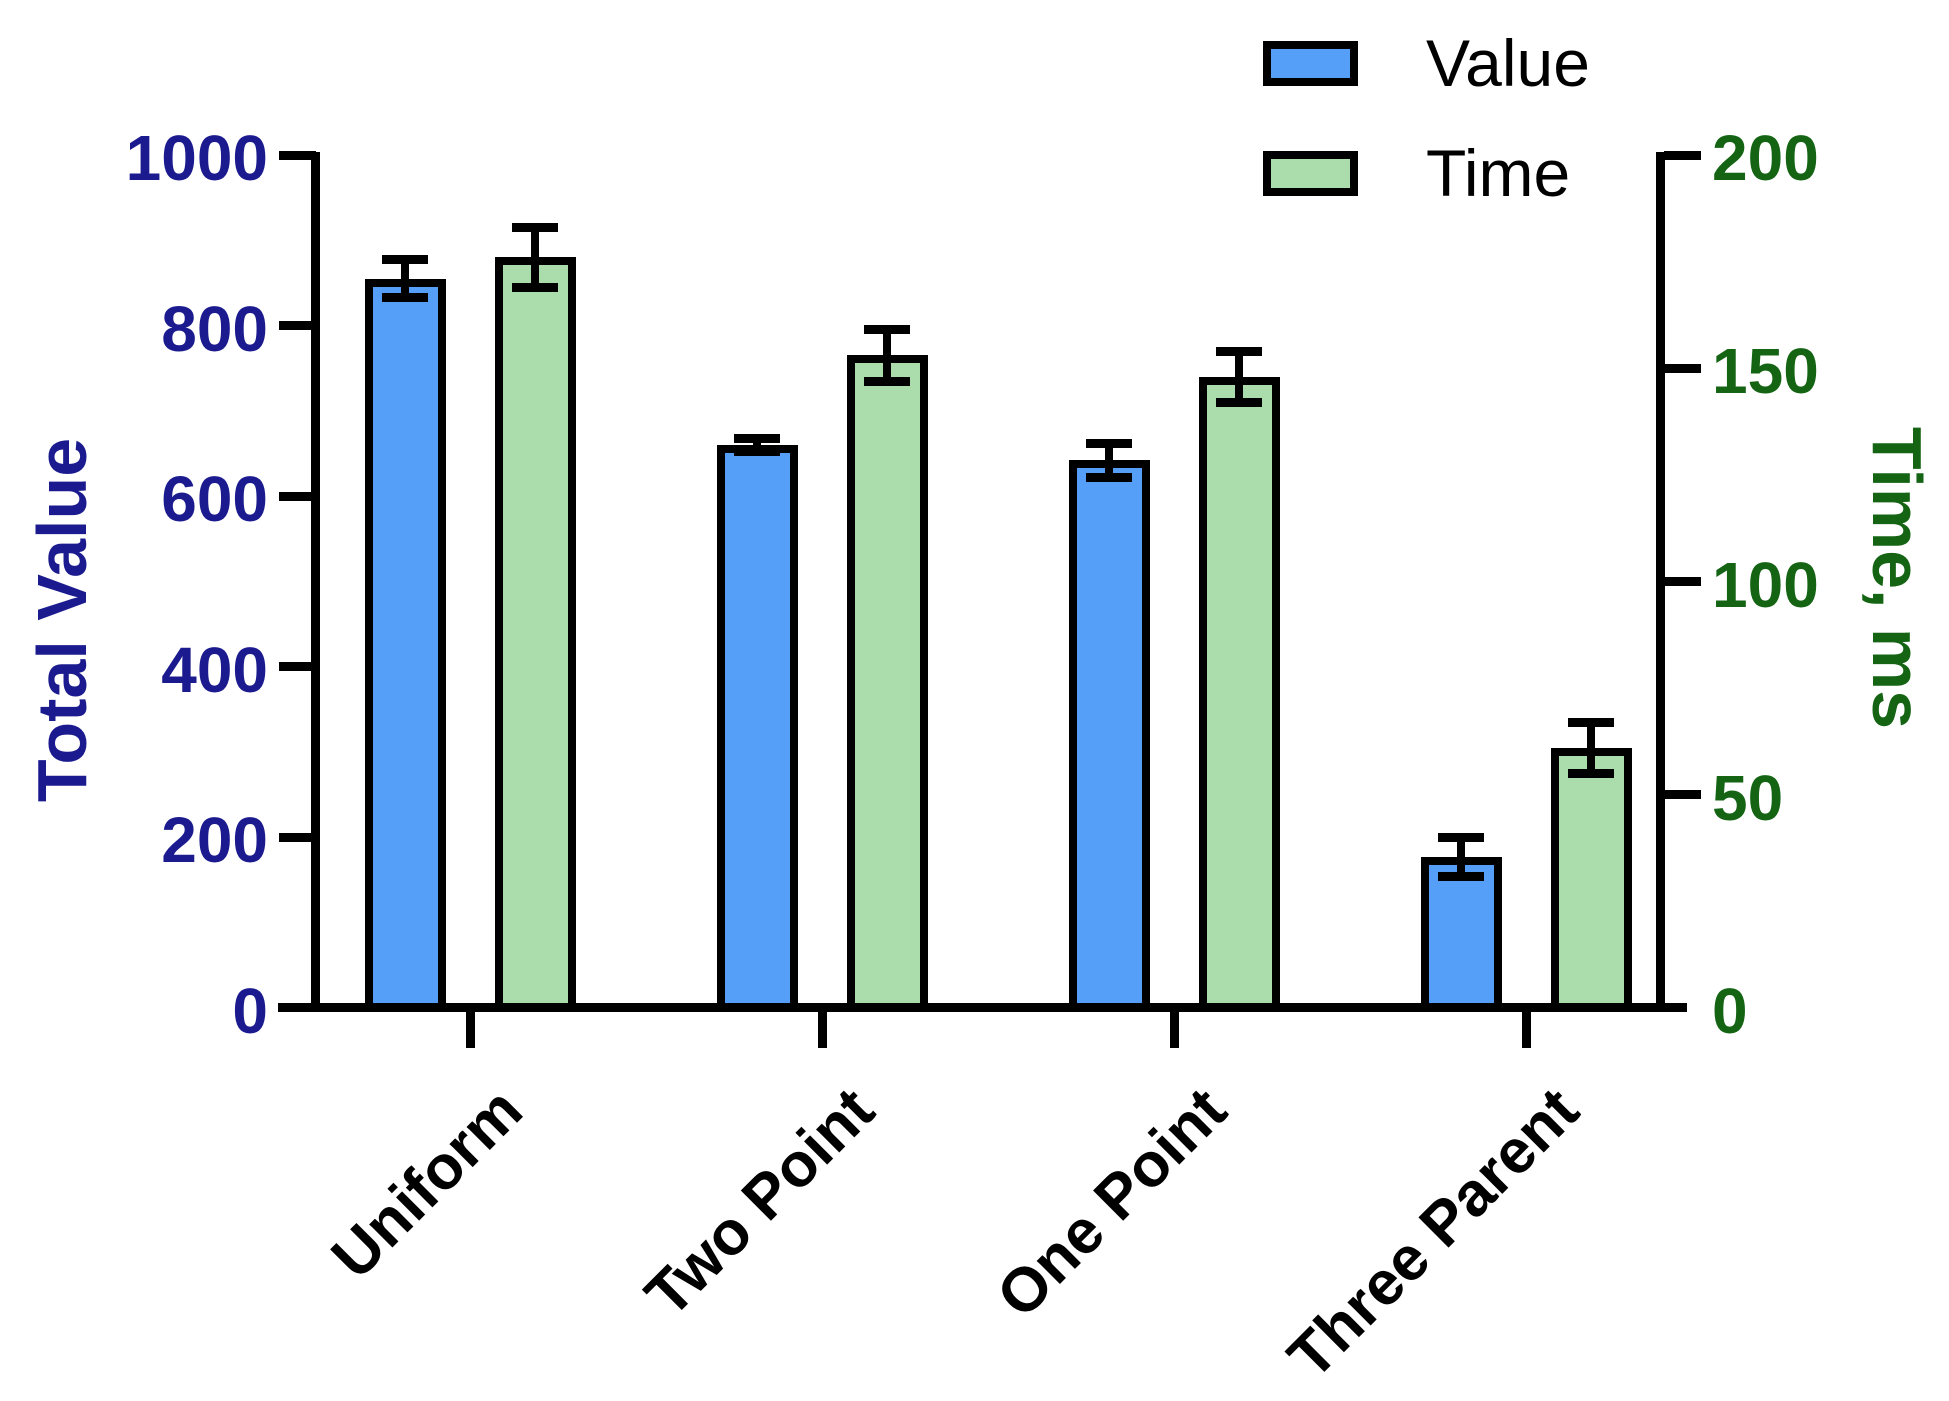  I want to click on left-axis-tick-label: 400, so click(214, 669).